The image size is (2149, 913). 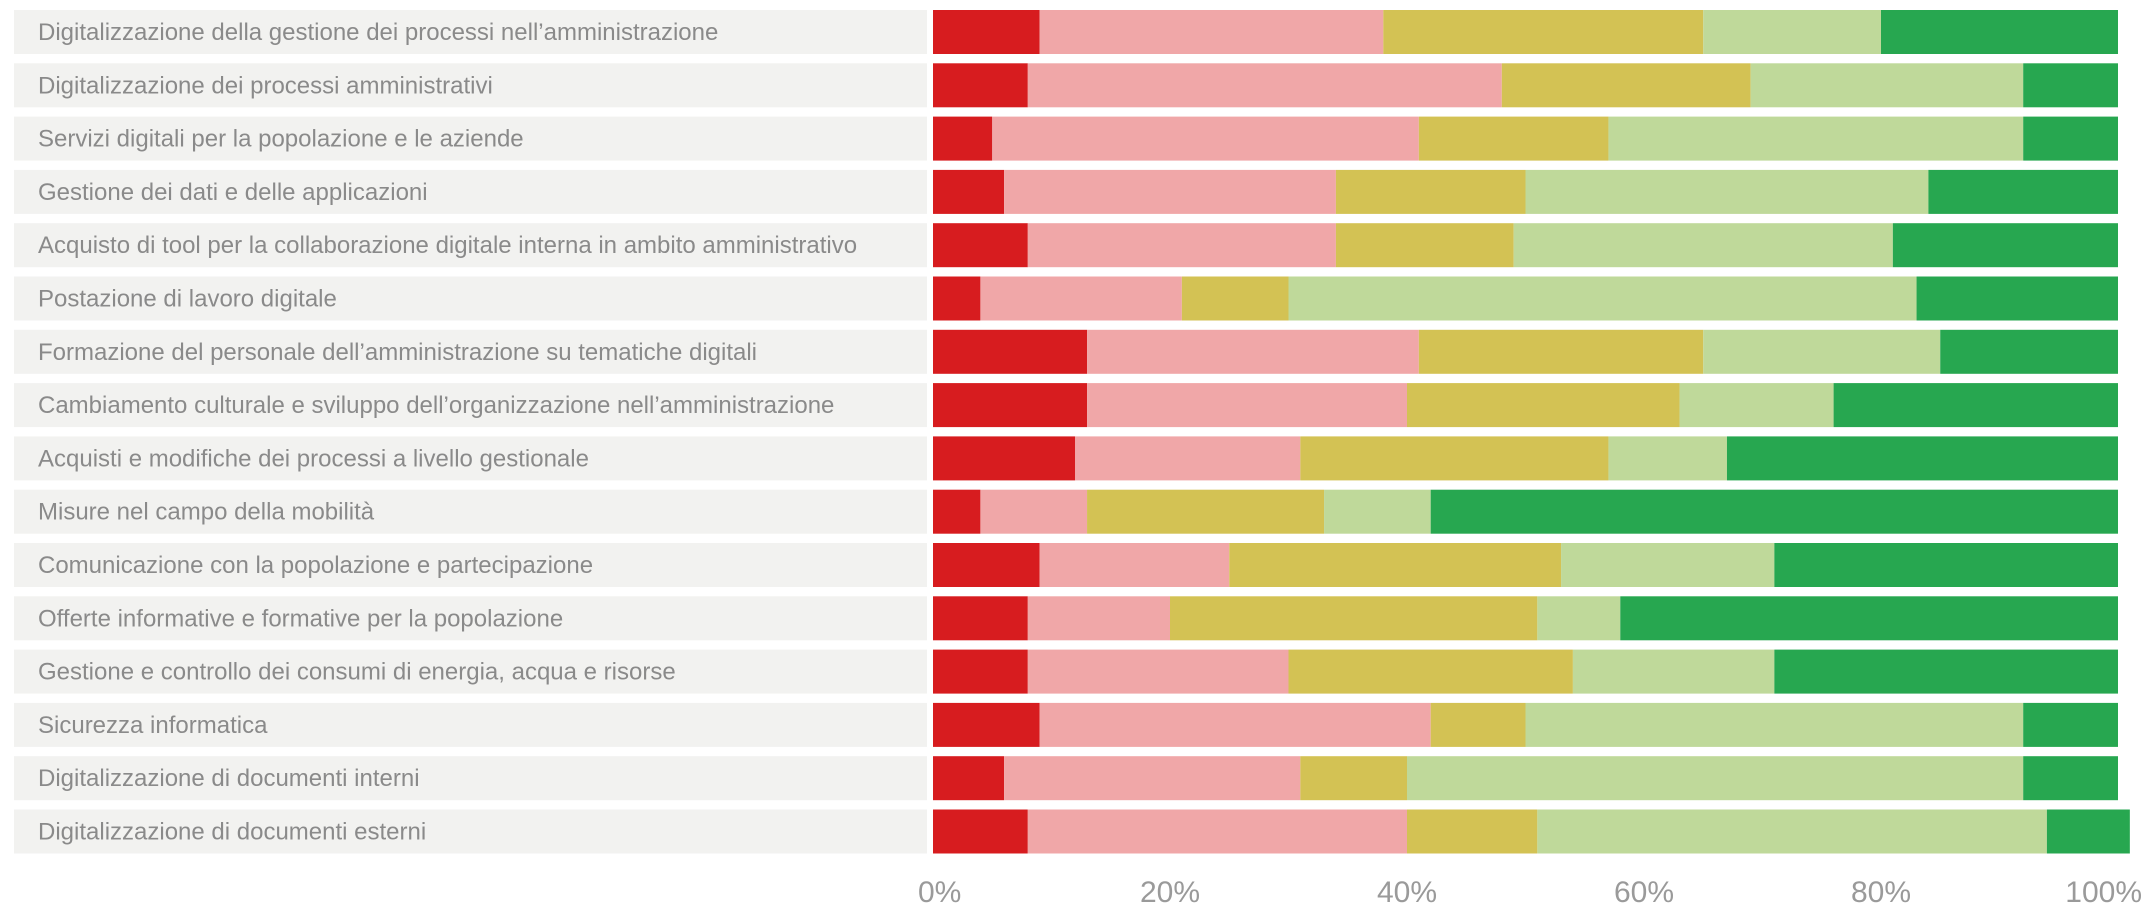 What do you see at coordinates (2103, 892) in the screenshot?
I see `x-tick-label: 100%` at bounding box center [2103, 892].